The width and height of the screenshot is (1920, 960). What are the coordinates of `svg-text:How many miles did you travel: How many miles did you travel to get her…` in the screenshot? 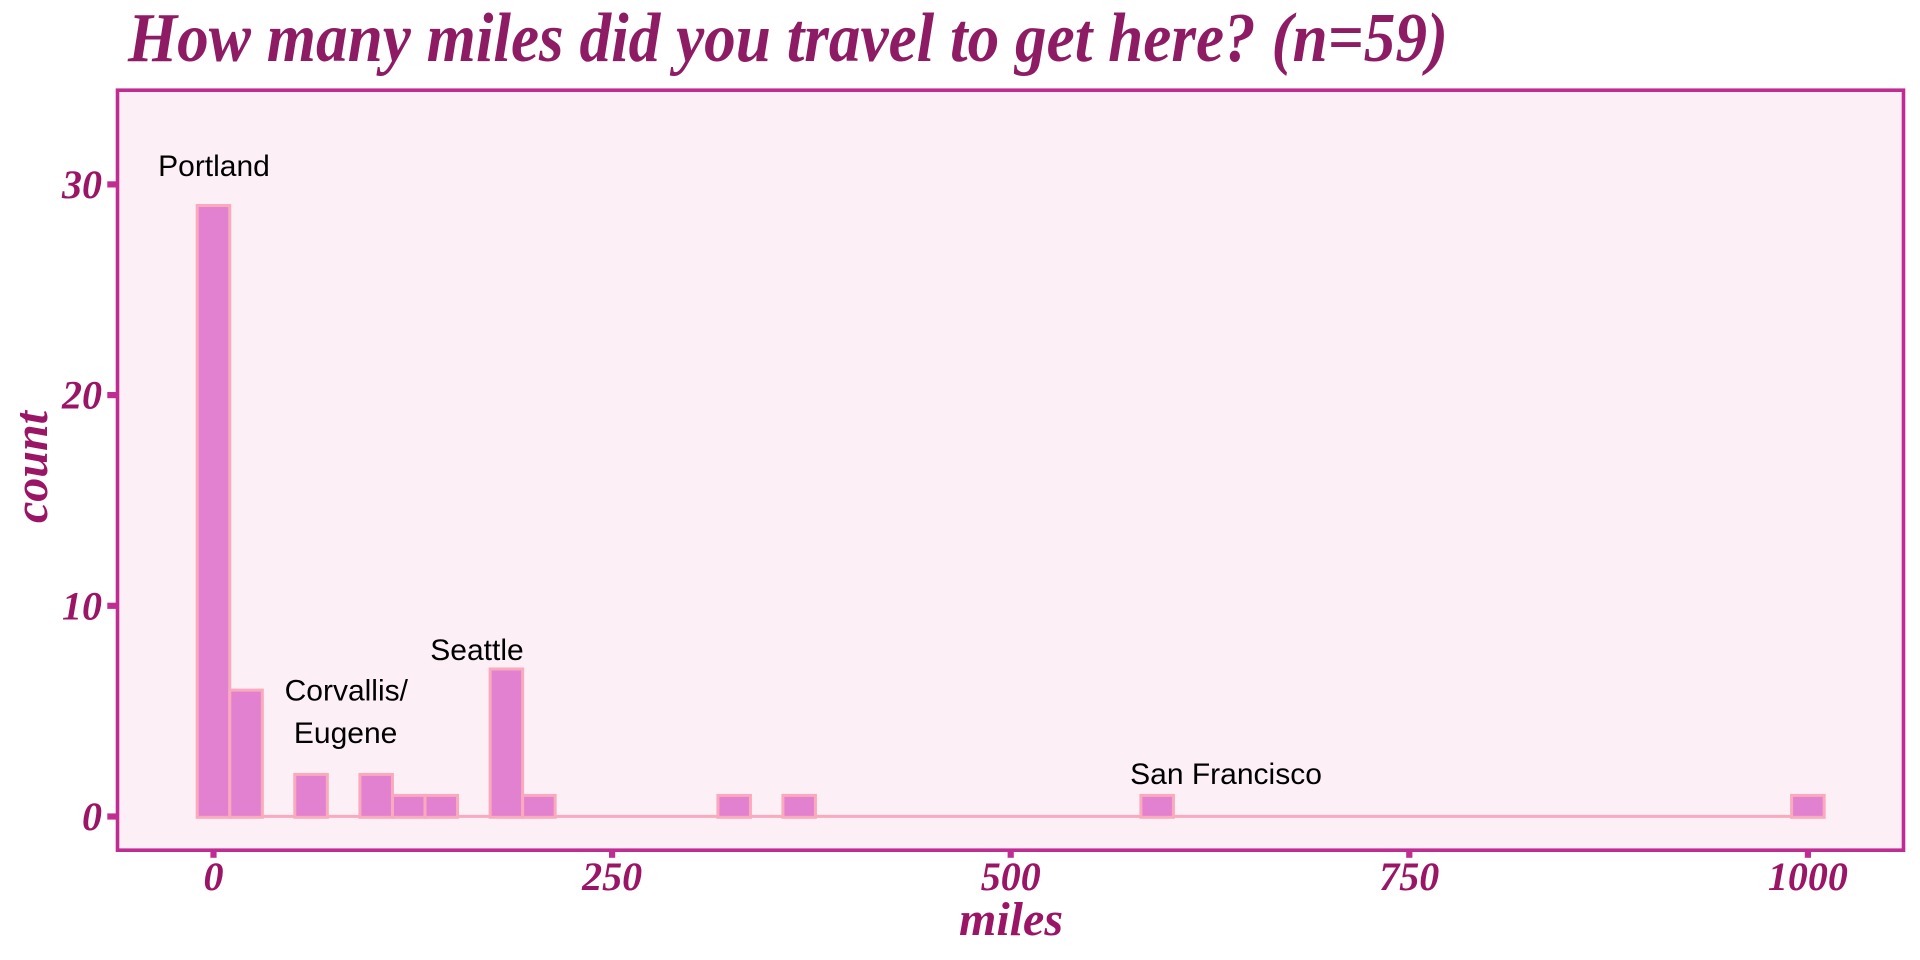 It's located at (787, 38).